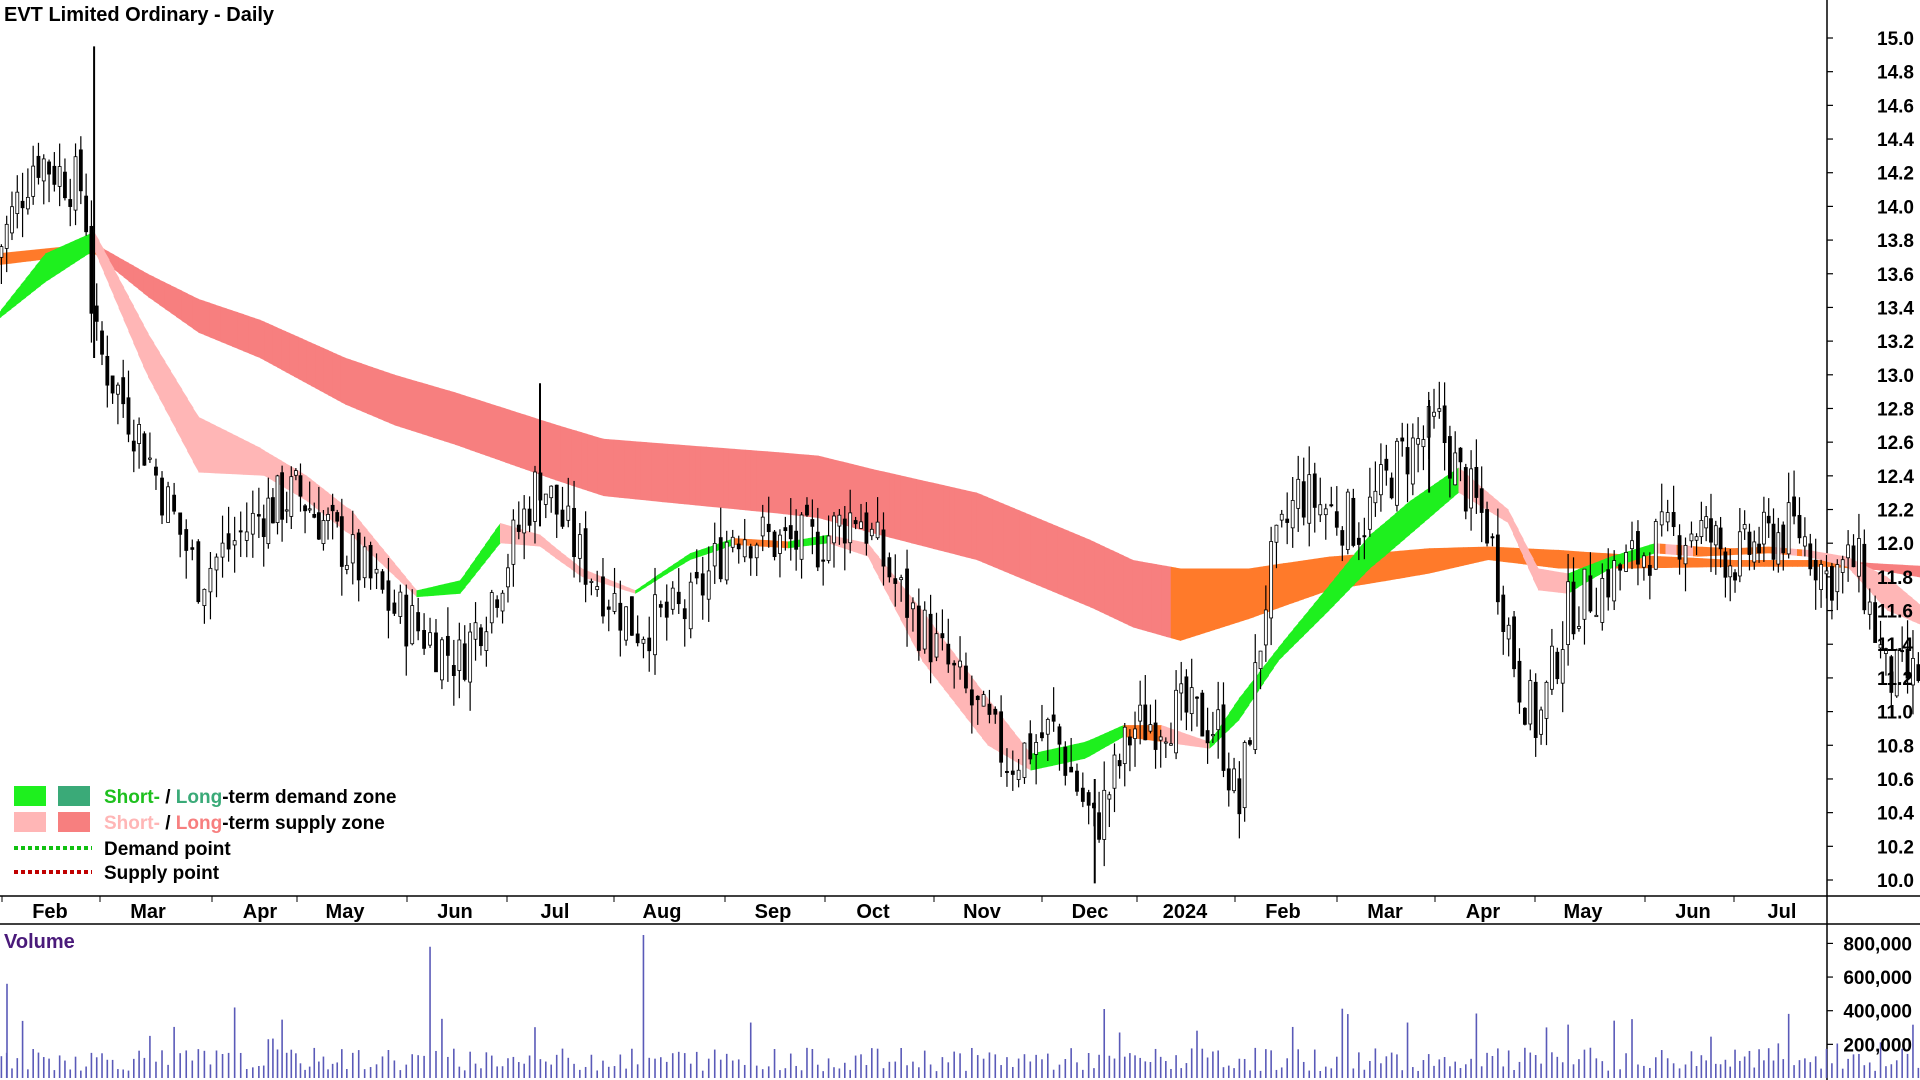 This screenshot has width=1920, height=1080. Describe the element at coordinates (168, 797) in the screenshot. I see `legend-demand-sep: /` at that location.